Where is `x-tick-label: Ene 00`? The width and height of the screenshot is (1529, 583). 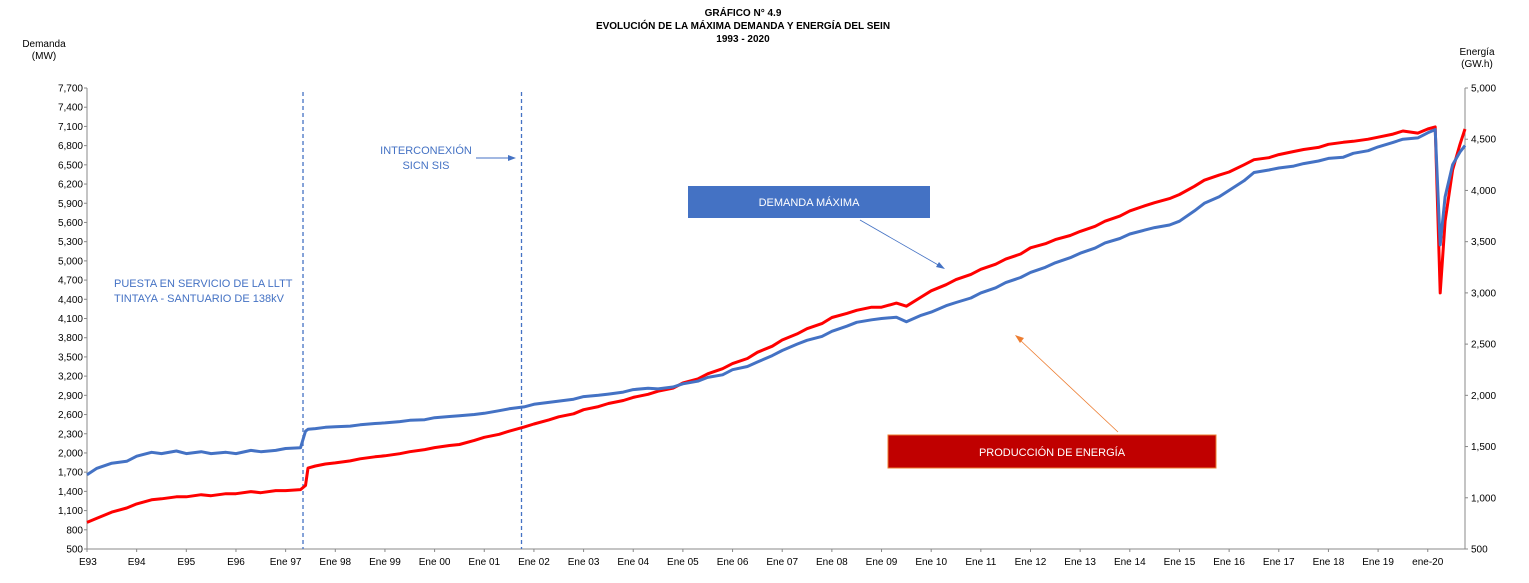 x-tick-label: Ene 00 is located at coordinates (435, 562).